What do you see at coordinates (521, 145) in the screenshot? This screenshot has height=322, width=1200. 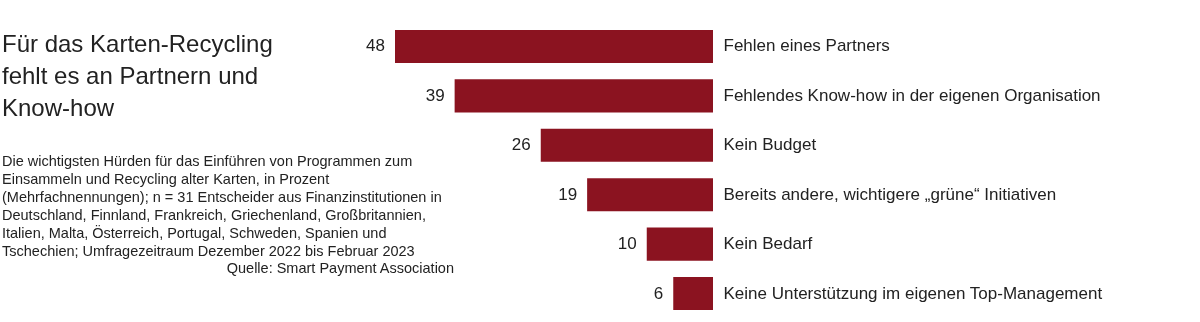 I see `data-label: 26` at bounding box center [521, 145].